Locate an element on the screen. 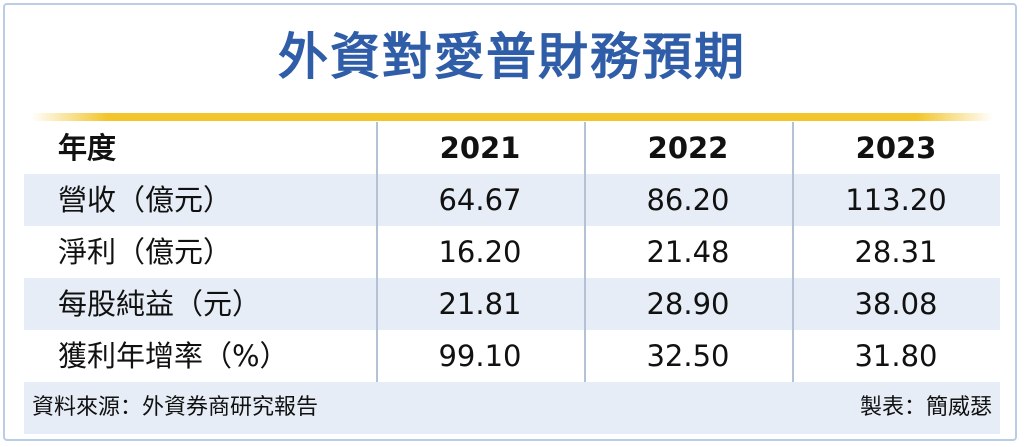 The image size is (1024, 447). table-row-revenue: 營收（億元） 64.67 86.20 113.20 is located at coordinates (512, 200).